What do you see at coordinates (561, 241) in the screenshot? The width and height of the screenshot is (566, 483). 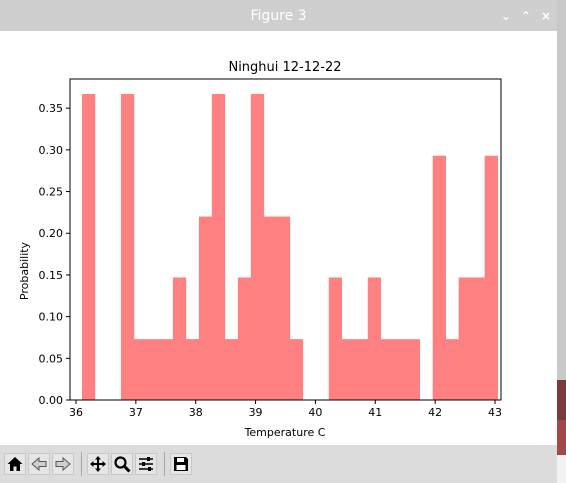 I see `desktop-background` at bounding box center [561, 241].